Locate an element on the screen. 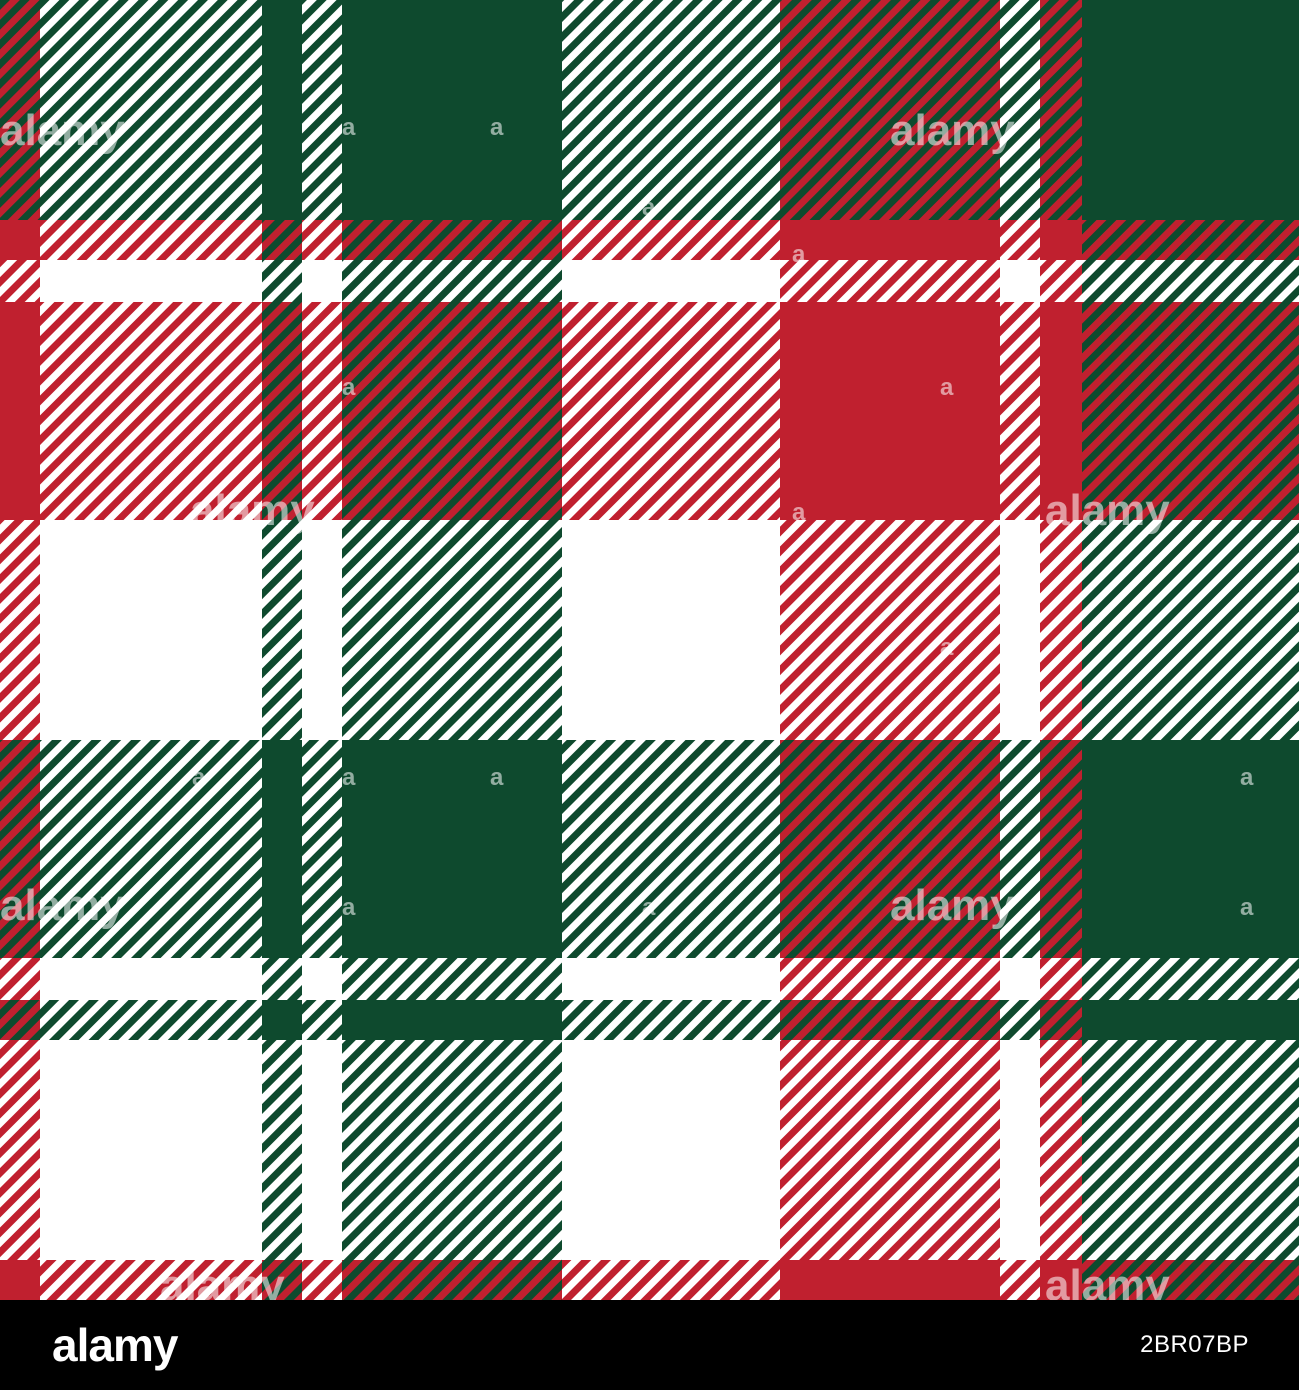 The width and height of the screenshot is (1299, 1390). footer-logo: alamy is located at coordinates (115, 1345).